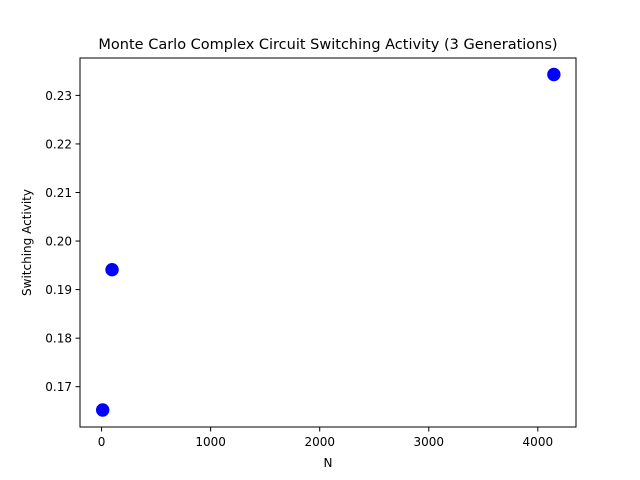 This screenshot has width=640, height=480. I want to click on y-axis-label: Switching Activity, so click(27, 242).